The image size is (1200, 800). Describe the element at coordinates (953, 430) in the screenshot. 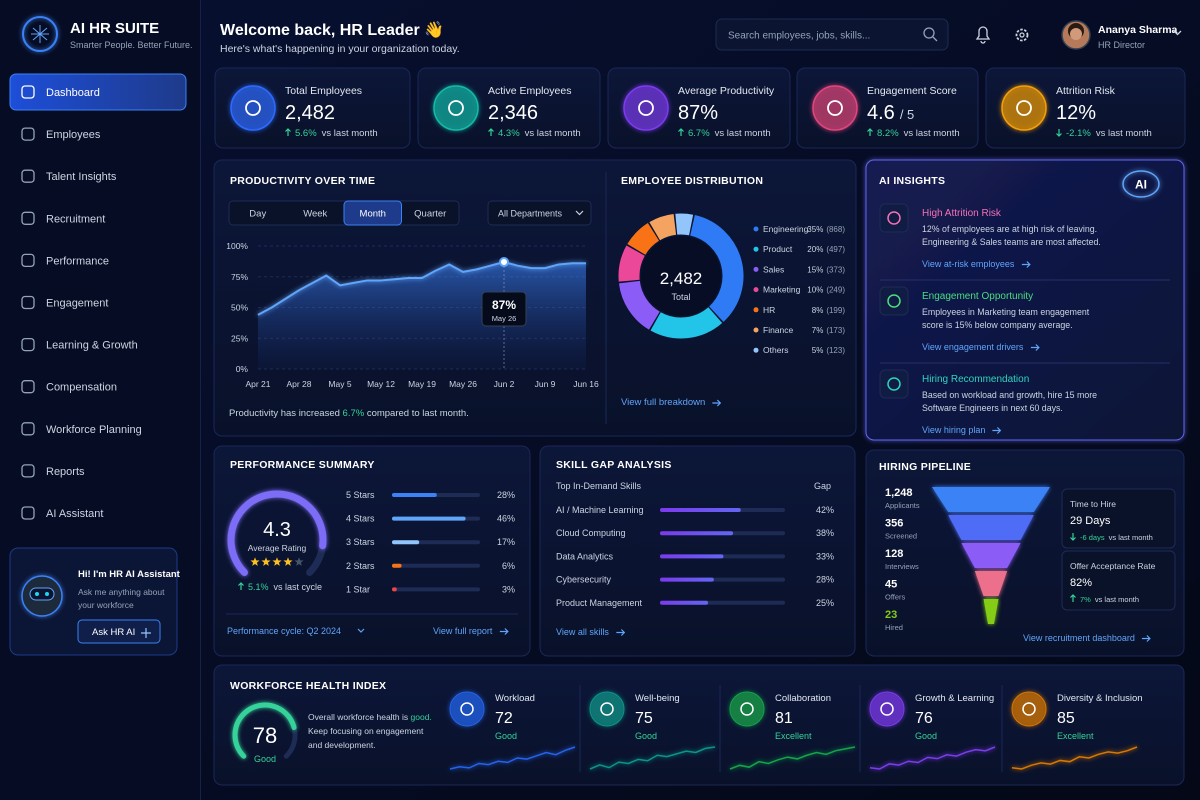

I see `insight-link: View hiring plan` at that location.